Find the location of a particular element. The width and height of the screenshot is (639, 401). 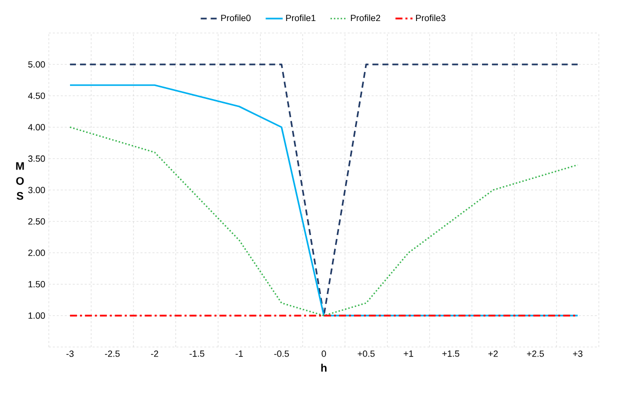

x-tick-label: -2 is located at coordinates (154, 353).